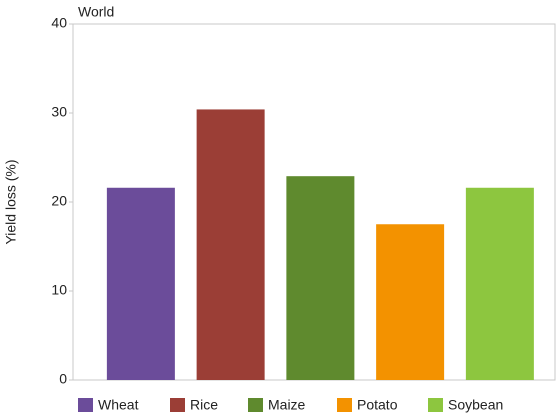 This screenshot has width=560, height=420. Describe the element at coordinates (59, 23) in the screenshot. I see `y-tick-label: 40` at that location.